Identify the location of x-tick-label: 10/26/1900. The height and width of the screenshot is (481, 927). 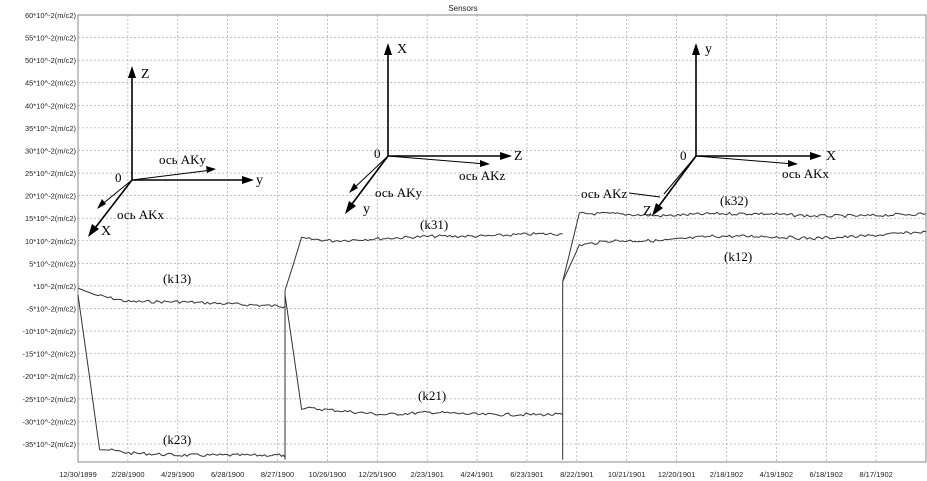
(328, 474).